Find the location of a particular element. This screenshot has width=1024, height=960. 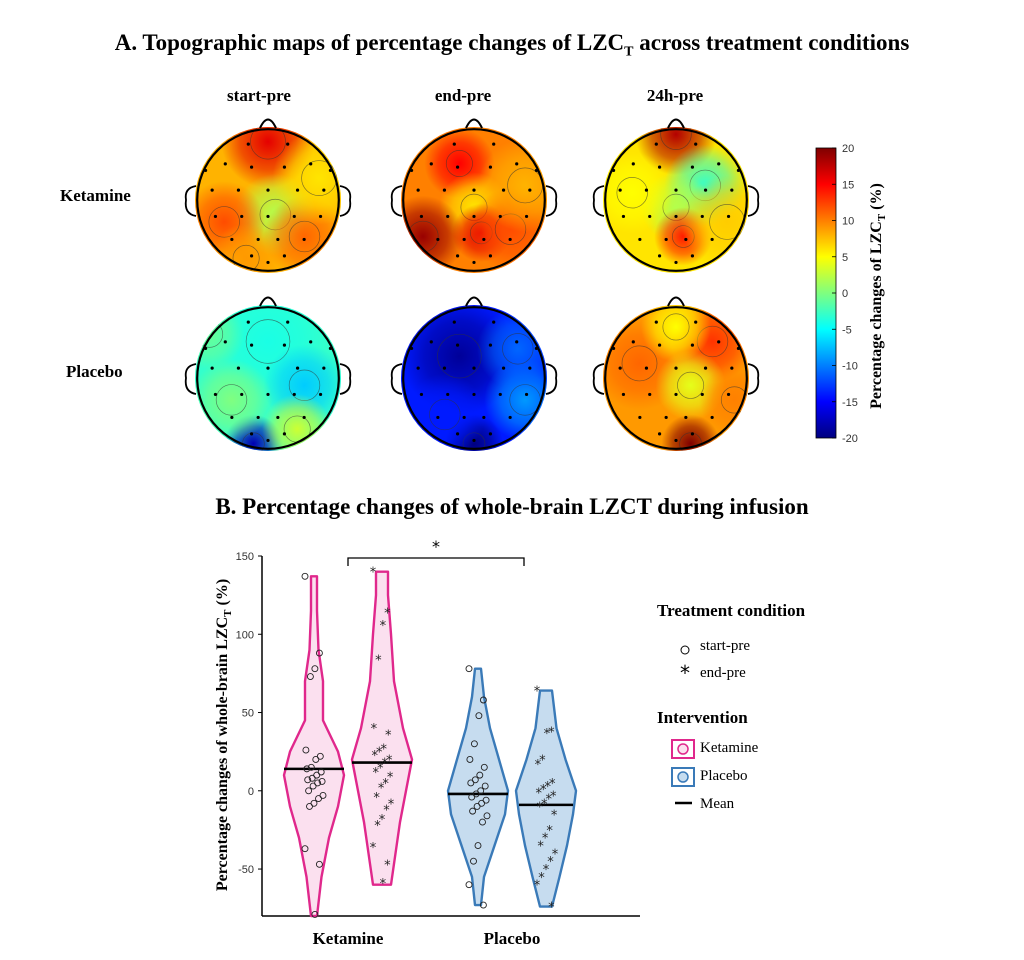

colorbar: 20 15 10 5 0 -5 -10 -15 -20 is located at coordinates (836, 294).